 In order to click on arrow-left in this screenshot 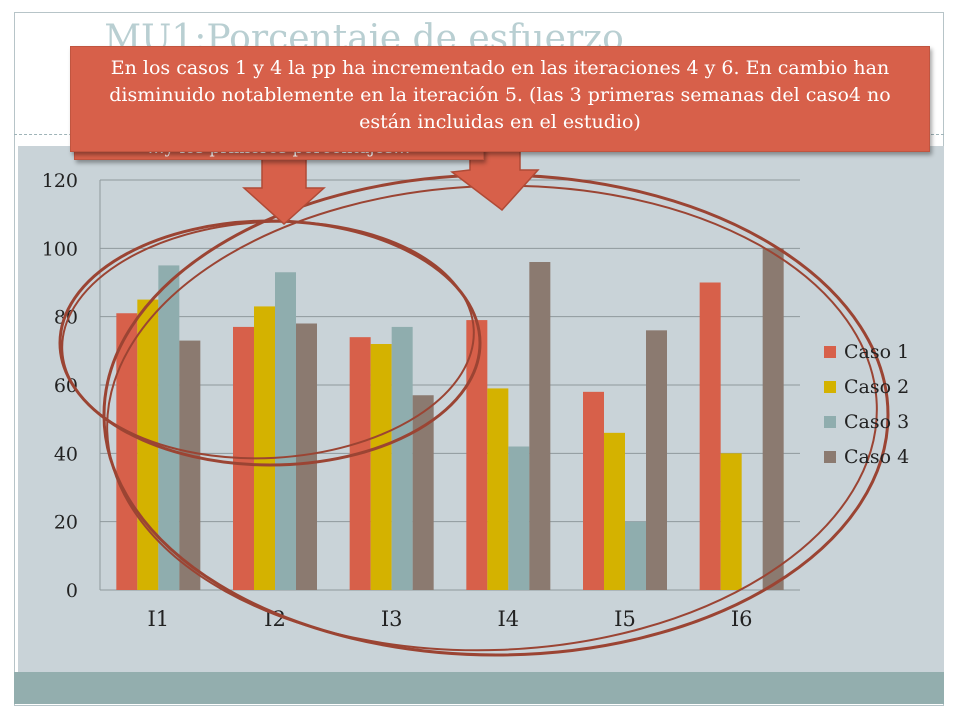, I will do `click(284, 187)`.